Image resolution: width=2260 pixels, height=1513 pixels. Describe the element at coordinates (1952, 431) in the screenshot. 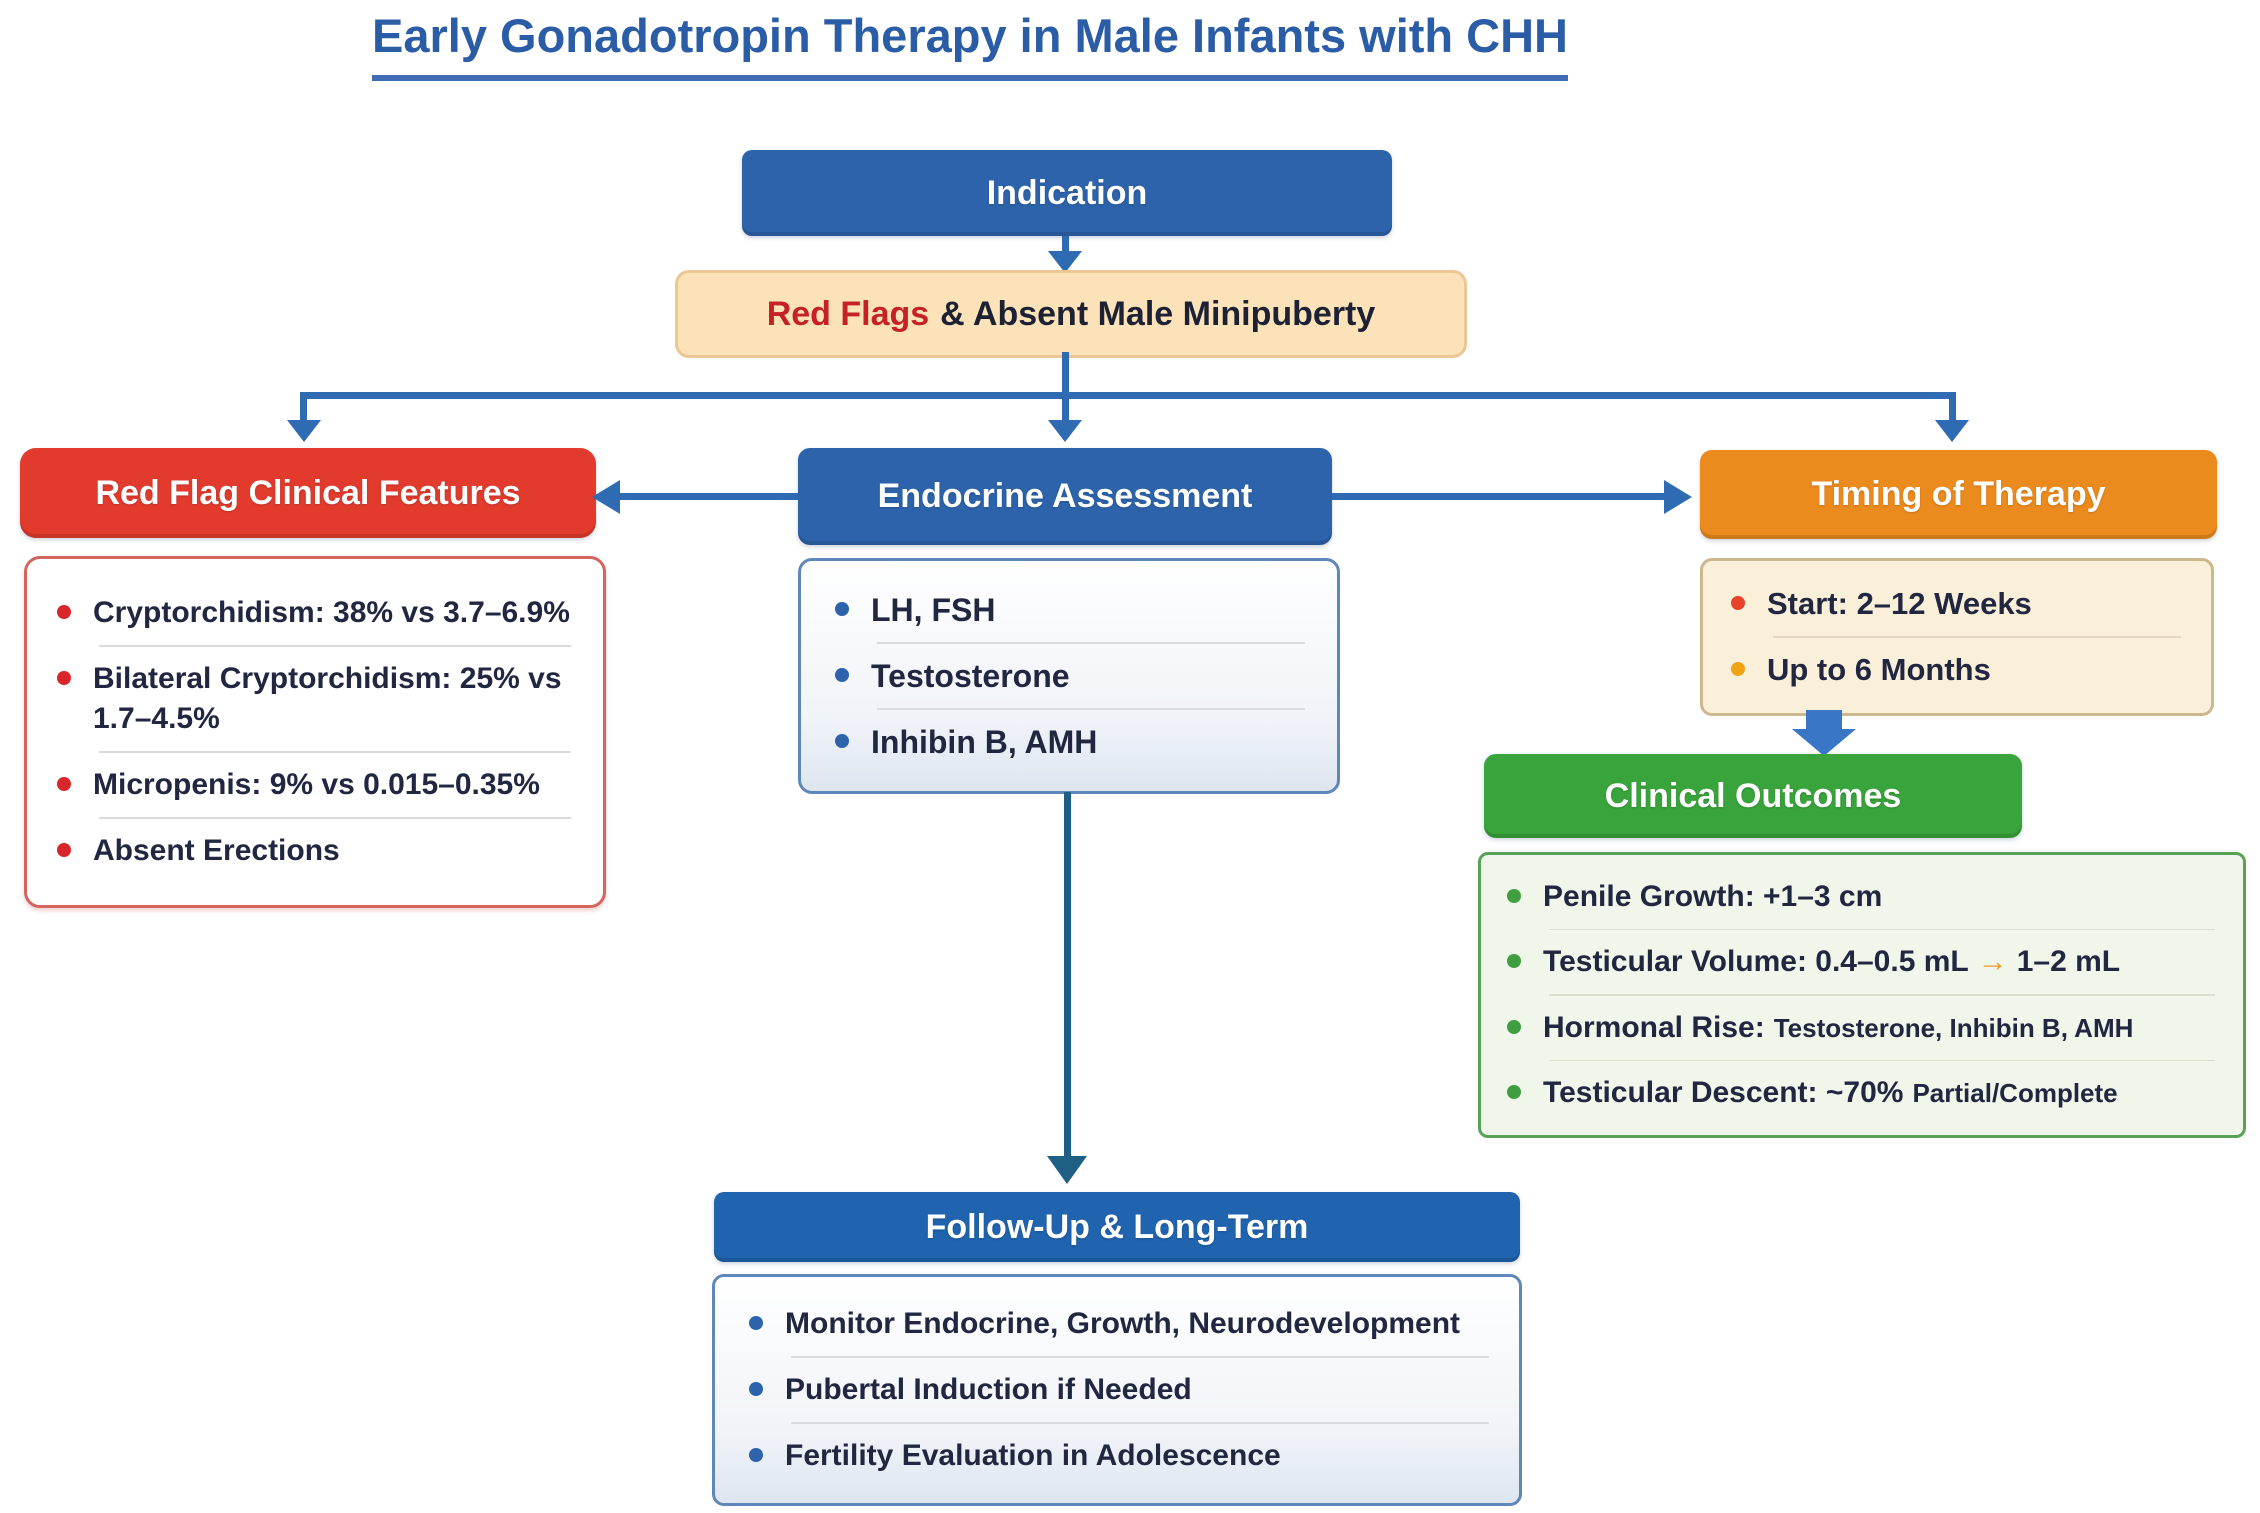

I see `arrow-right-branch-head-icon` at that location.